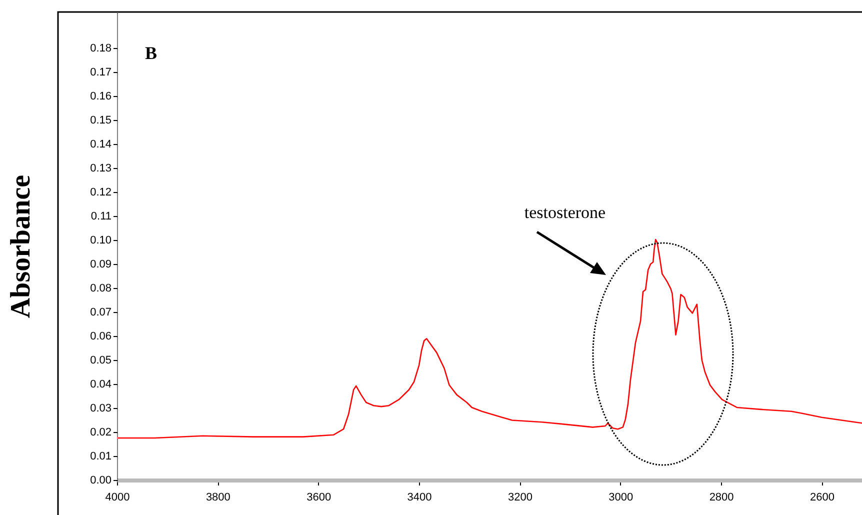 Image resolution: width=862 pixels, height=515 pixels. Describe the element at coordinates (822, 498) in the screenshot. I see `x-tick-label: 2600` at that location.